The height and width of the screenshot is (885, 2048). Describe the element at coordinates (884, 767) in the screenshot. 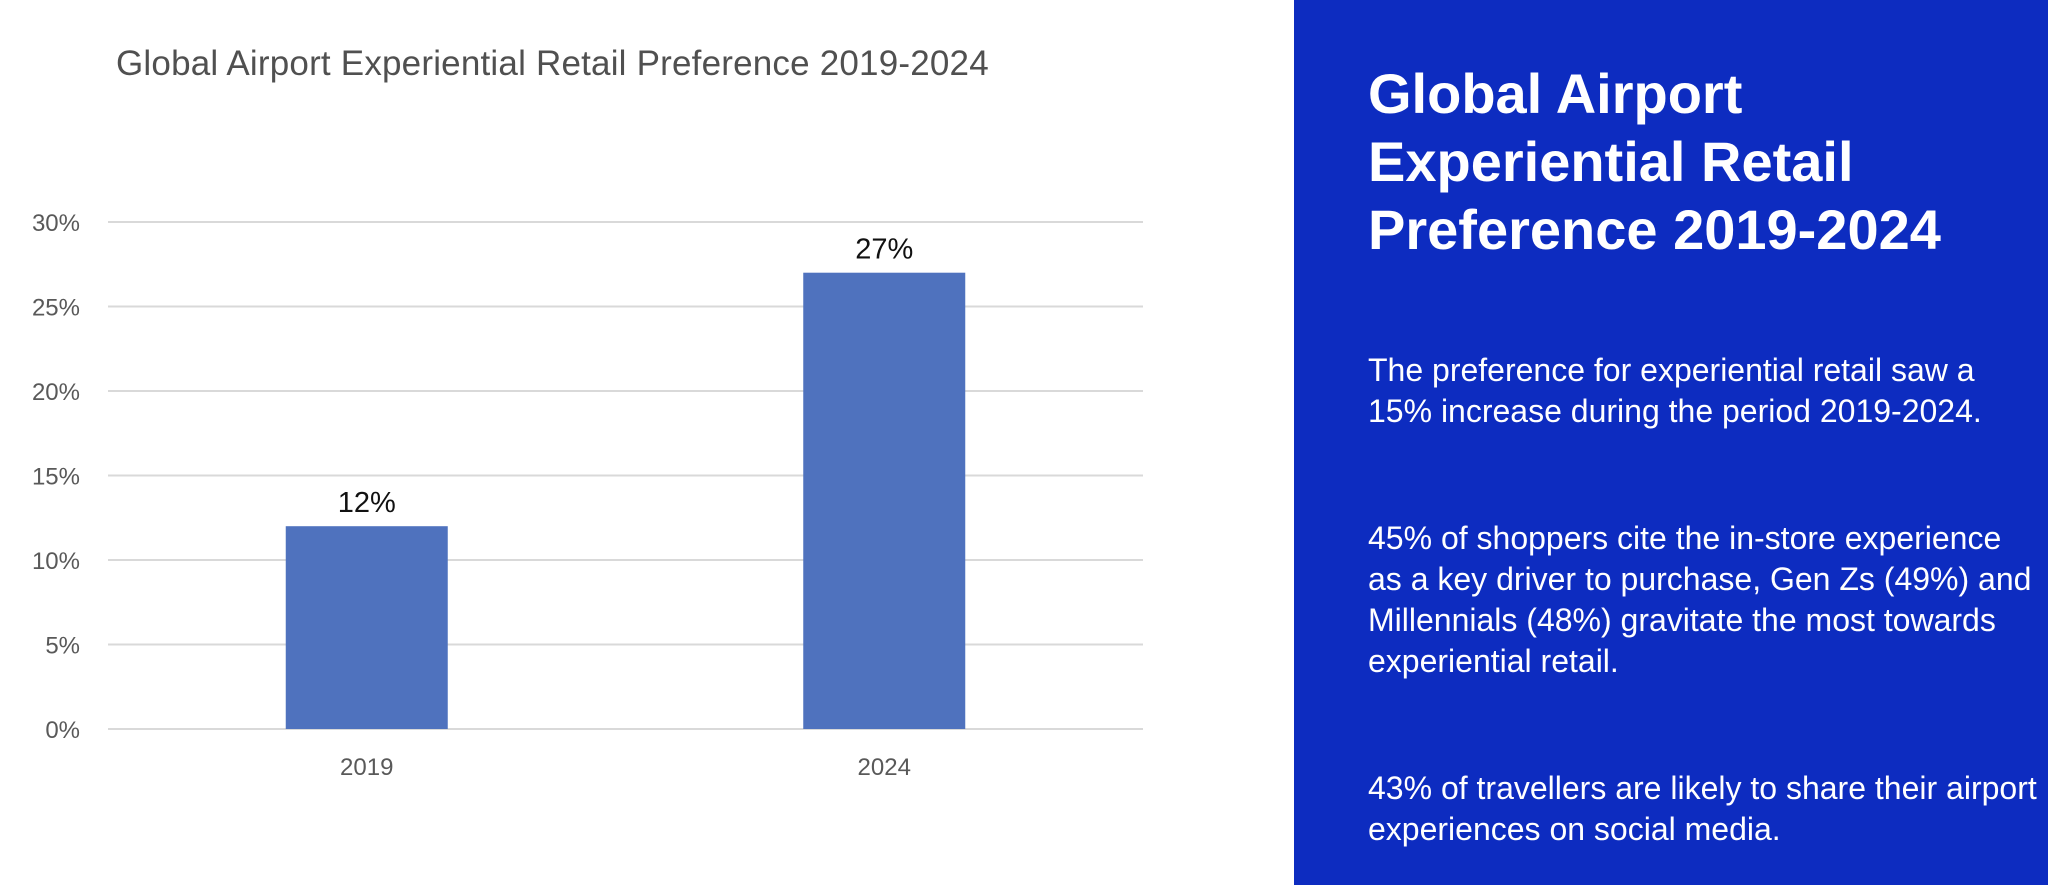

I see `x-tick-label: 2024` at that location.